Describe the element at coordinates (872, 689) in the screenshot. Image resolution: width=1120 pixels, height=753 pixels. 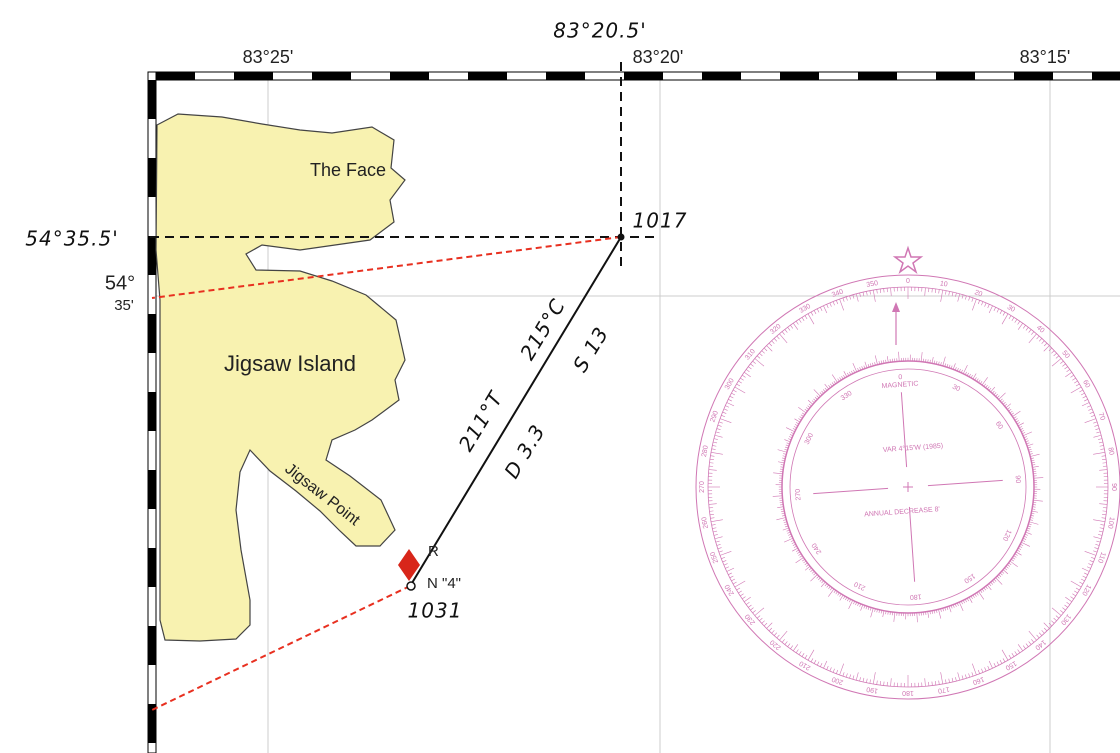
I see `rose-label: 190` at that location.